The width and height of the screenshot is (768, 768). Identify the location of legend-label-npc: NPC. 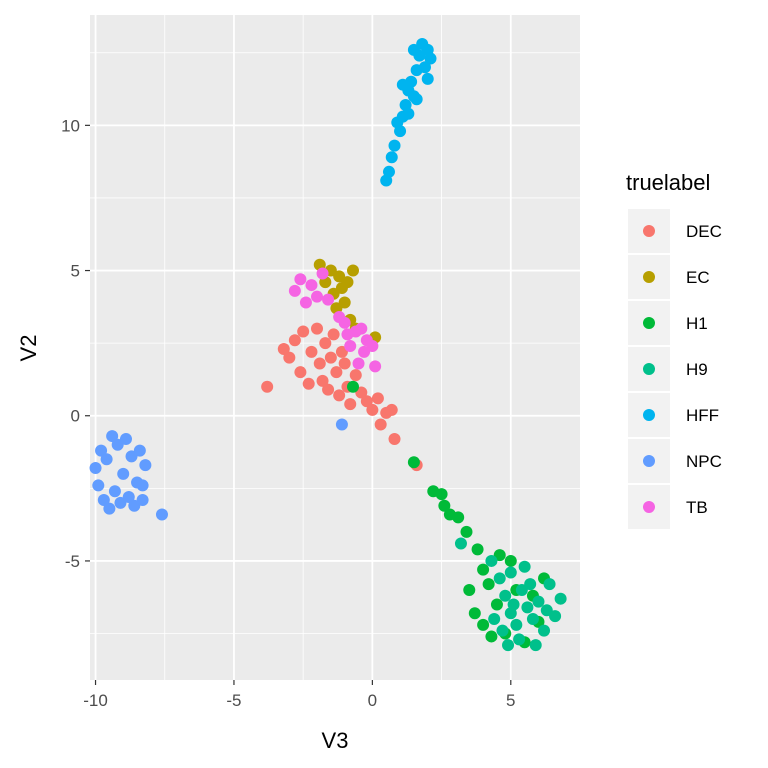
(704, 461).